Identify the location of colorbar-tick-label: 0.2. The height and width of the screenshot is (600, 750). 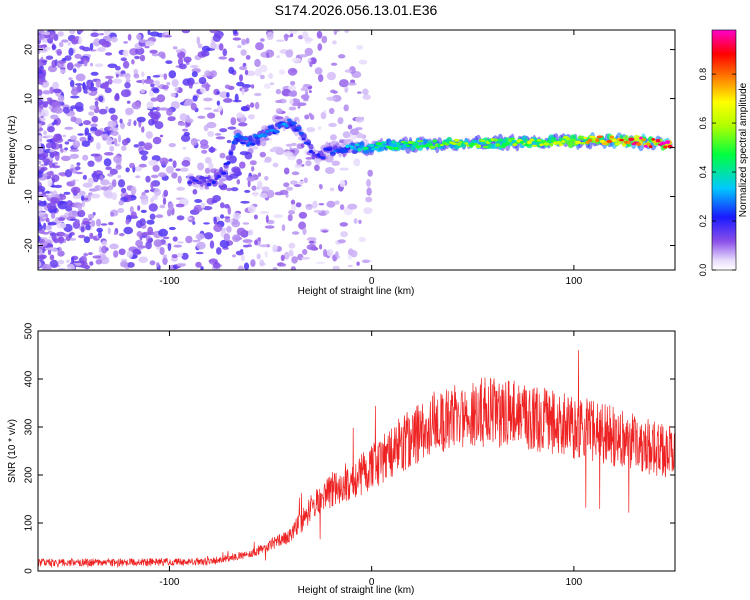
(703, 221).